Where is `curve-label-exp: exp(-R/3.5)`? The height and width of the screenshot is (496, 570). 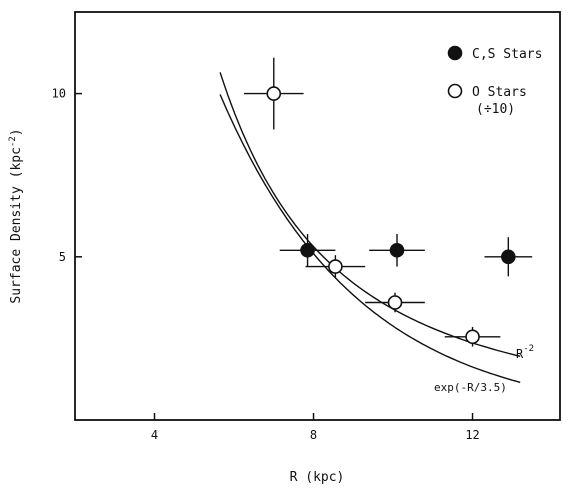
curve-label-exp: exp(-R/3.5) is located at coordinates (470, 387).